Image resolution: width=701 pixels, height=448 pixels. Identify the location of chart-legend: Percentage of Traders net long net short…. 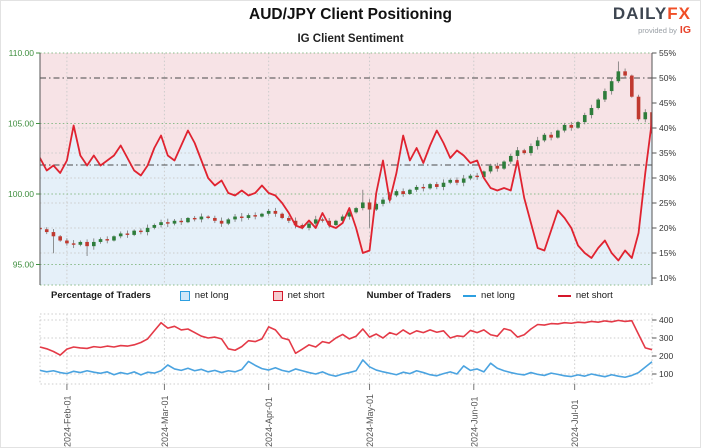
(350, 295).